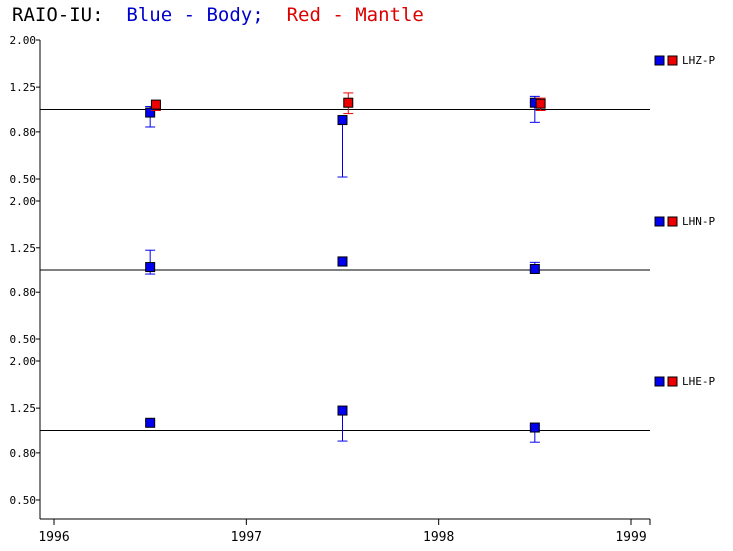 This screenshot has height=551, width=733. What do you see at coordinates (355, 15) in the screenshot?
I see `title-red-legend: Red - Mantle` at bounding box center [355, 15].